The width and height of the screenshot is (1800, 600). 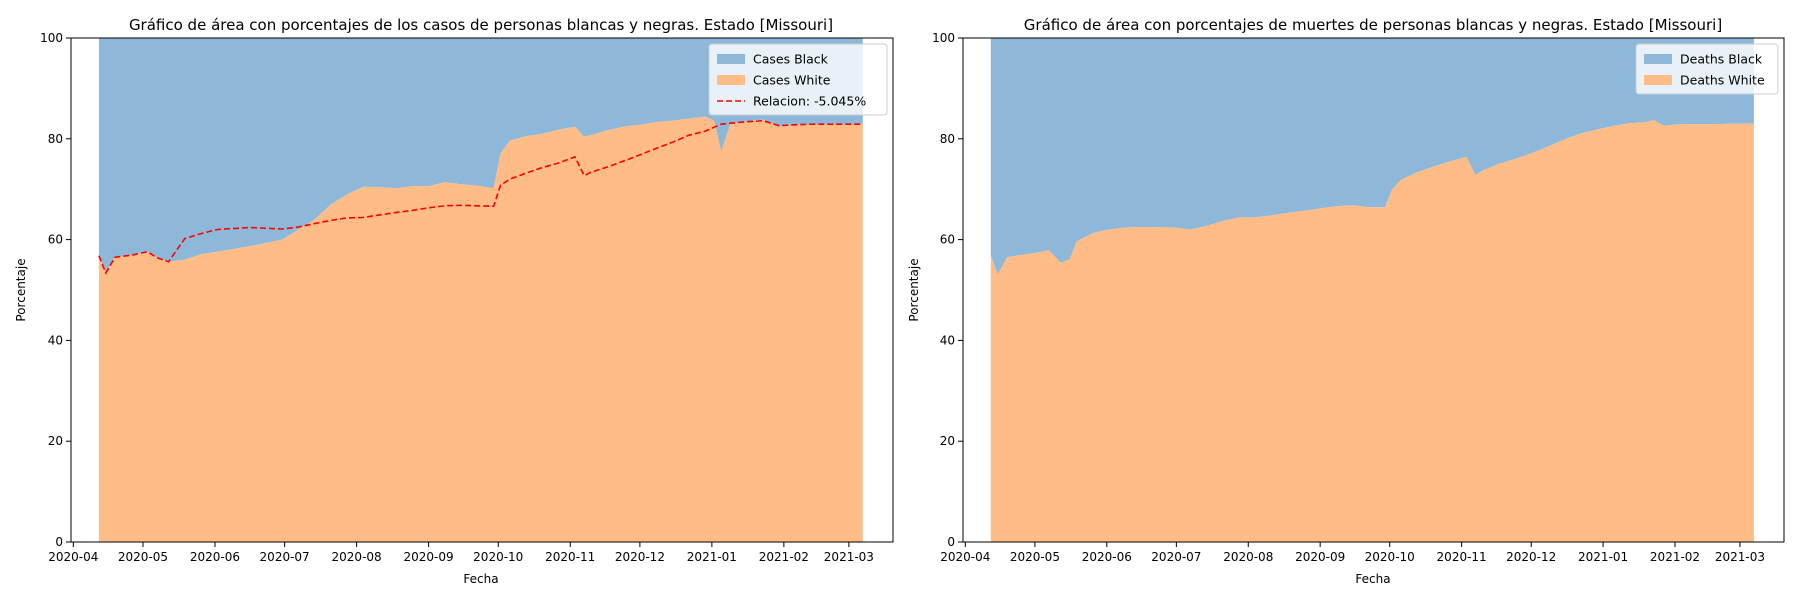 What do you see at coordinates (791, 59) in the screenshot?
I see `cases-legend-label-0: Cases Black` at bounding box center [791, 59].